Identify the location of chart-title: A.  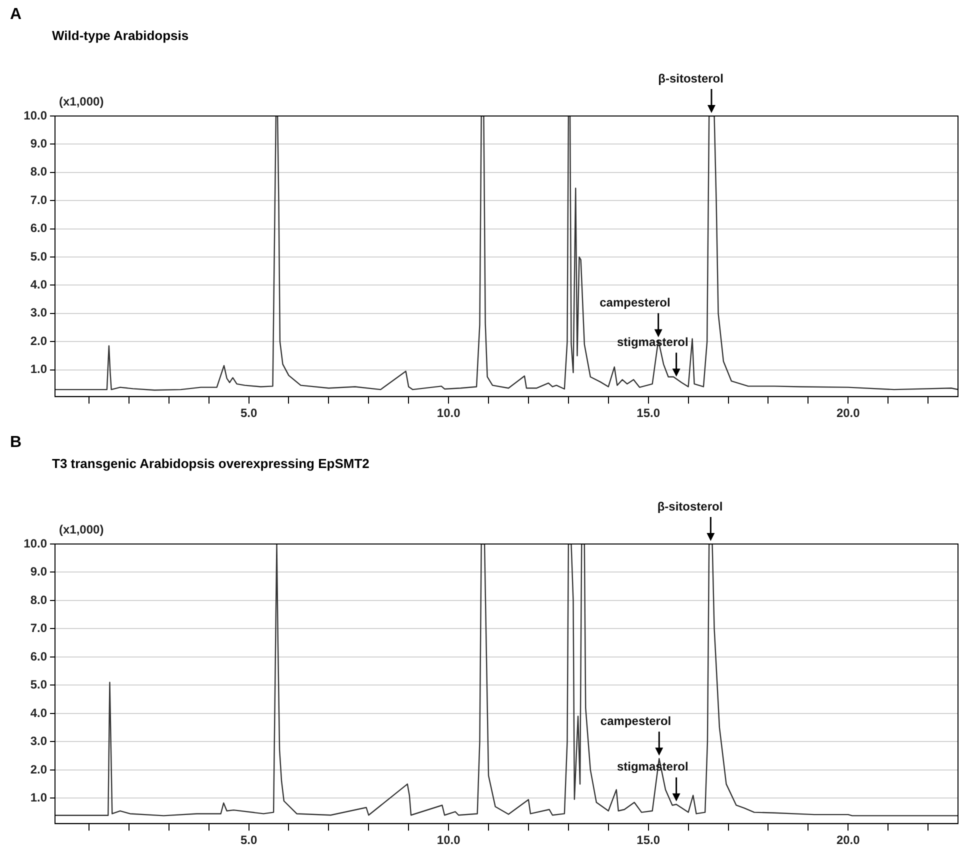
(16, 15).